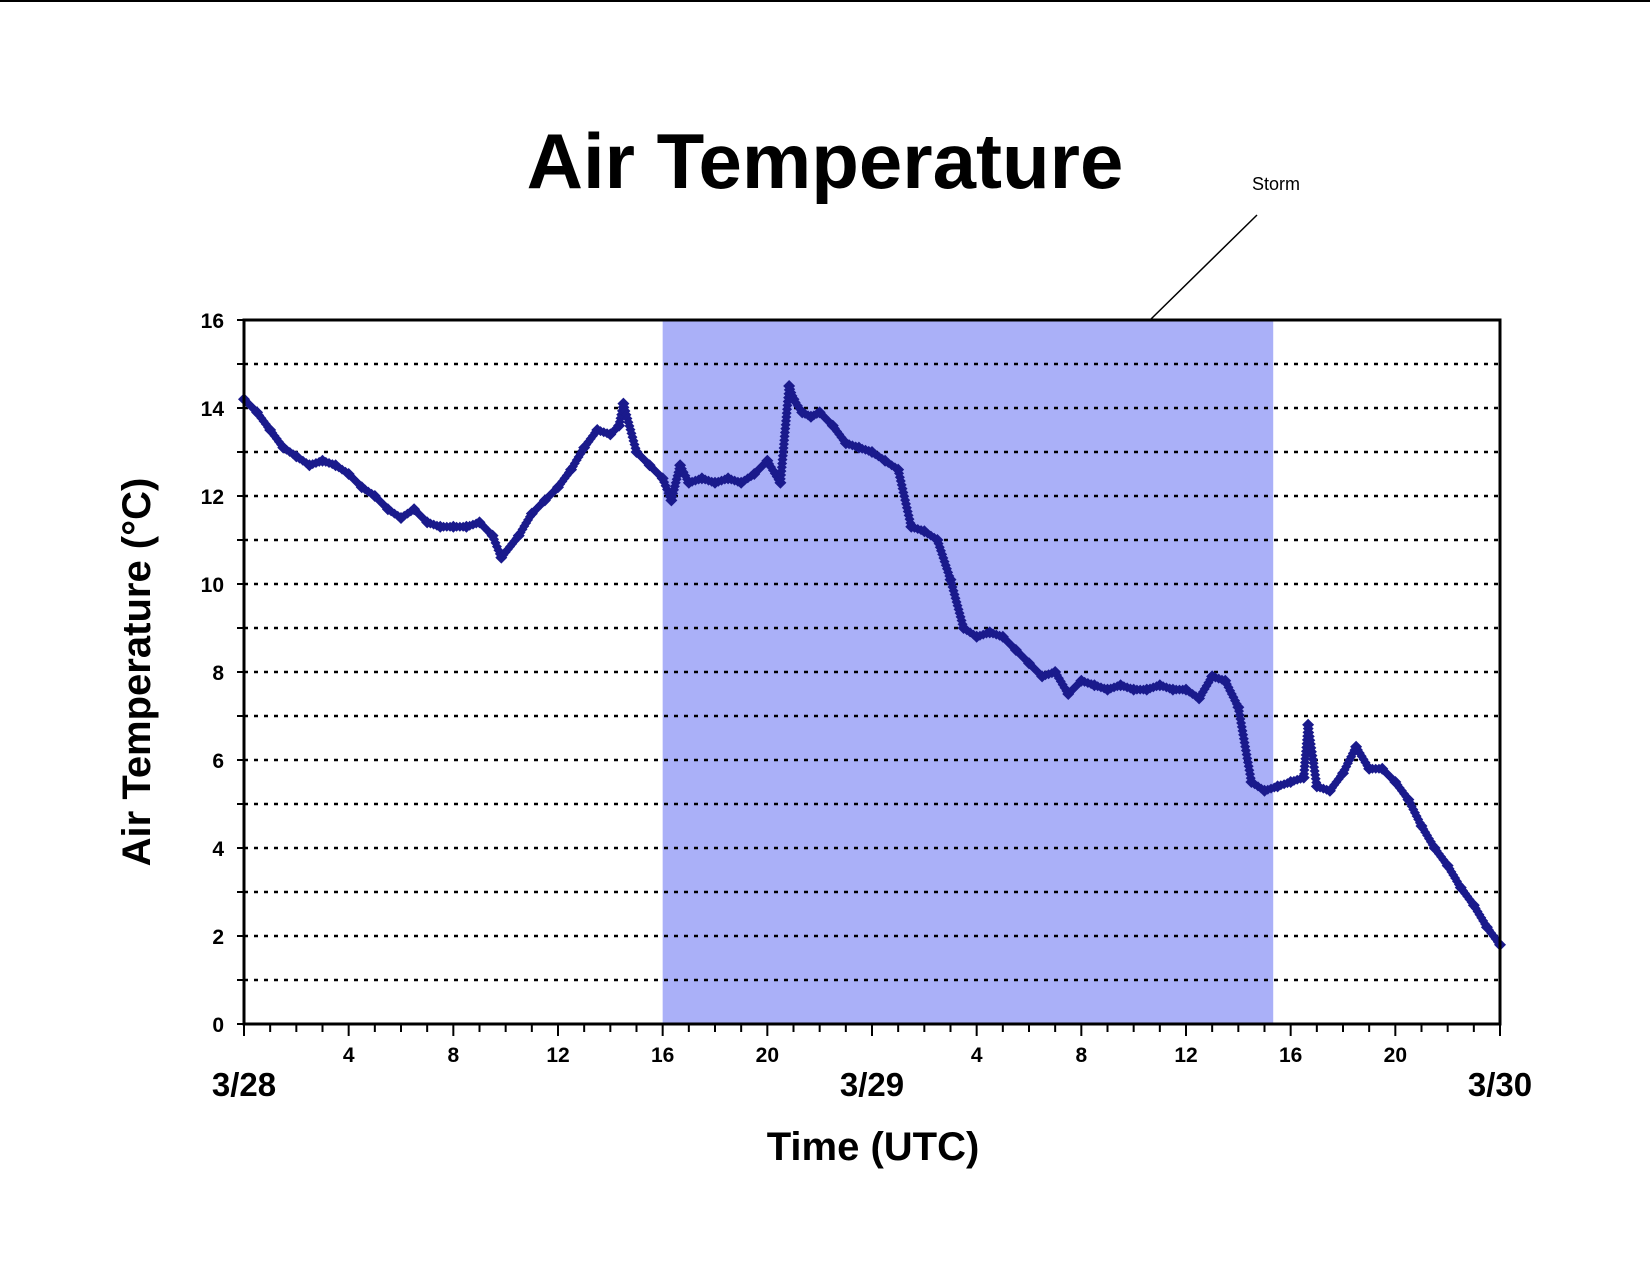  What do you see at coordinates (218, 673) in the screenshot?
I see `y-tick-label: 8` at bounding box center [218, 673].